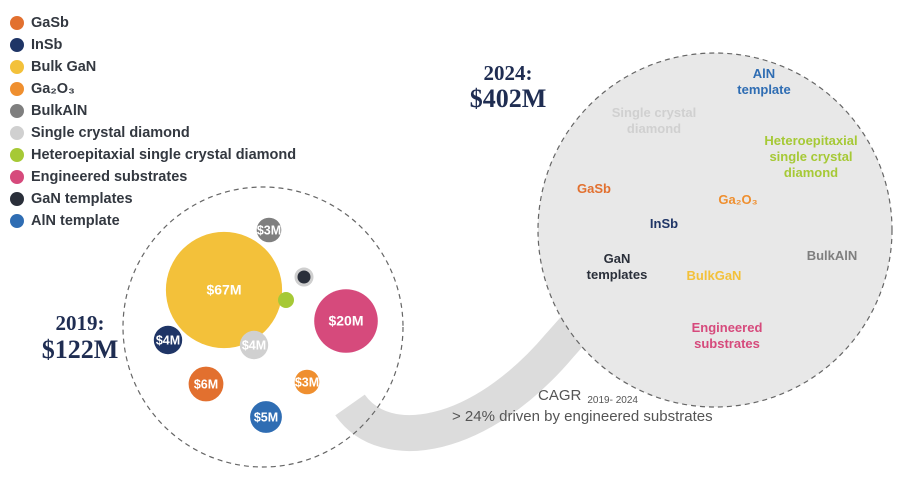 The image size is (918, 489). Describe the element at coordinates (50, 23) in the screenshot. I see `legend-label: GaSb` at that location.